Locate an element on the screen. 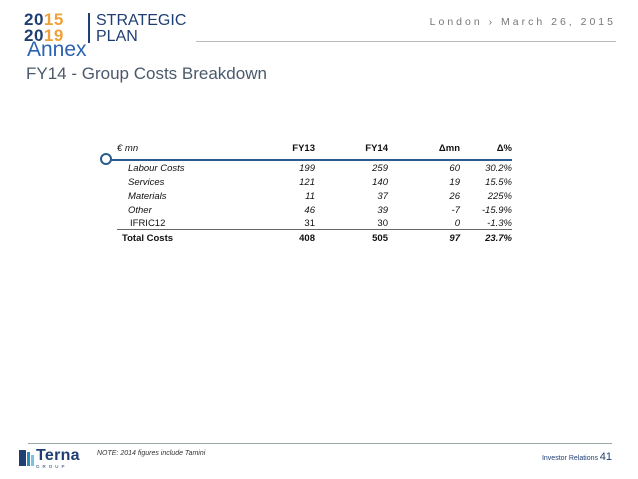 This screenshot has height=479, width=638. row-label: Services is located at coordinates (146, 182).